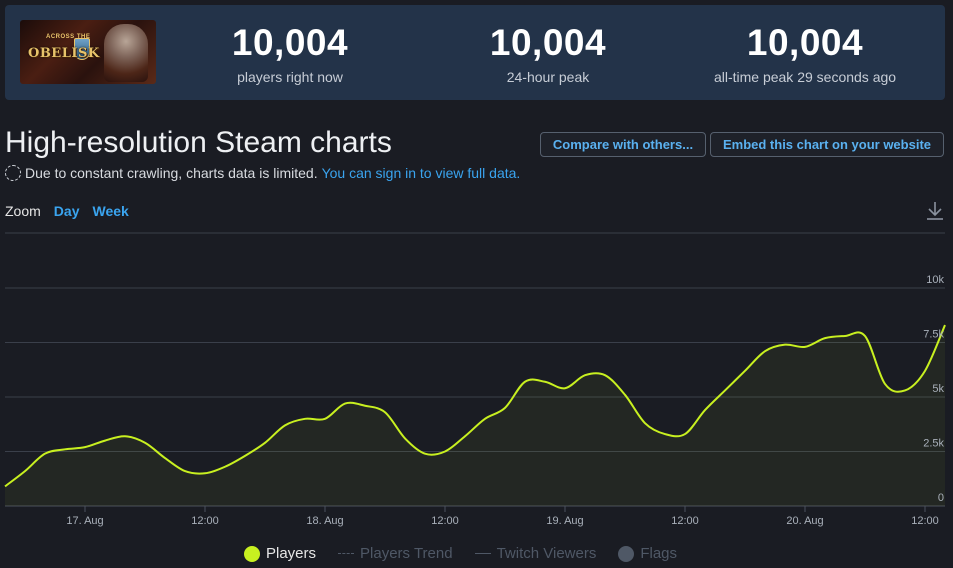 The image size is (953, 568). I want to click on loading-icon, so click(13, 173).